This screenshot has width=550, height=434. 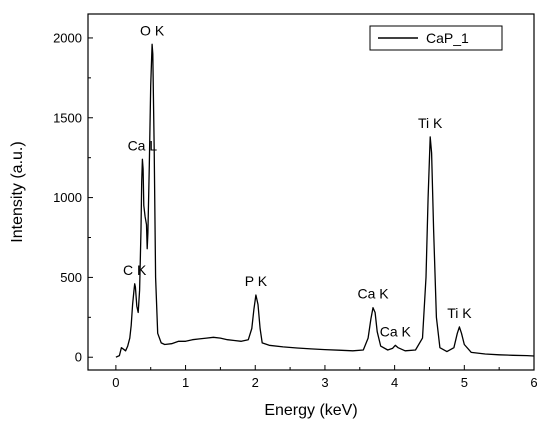 I want to click on legend-label: CaP_1, so click(x=447, y=38).